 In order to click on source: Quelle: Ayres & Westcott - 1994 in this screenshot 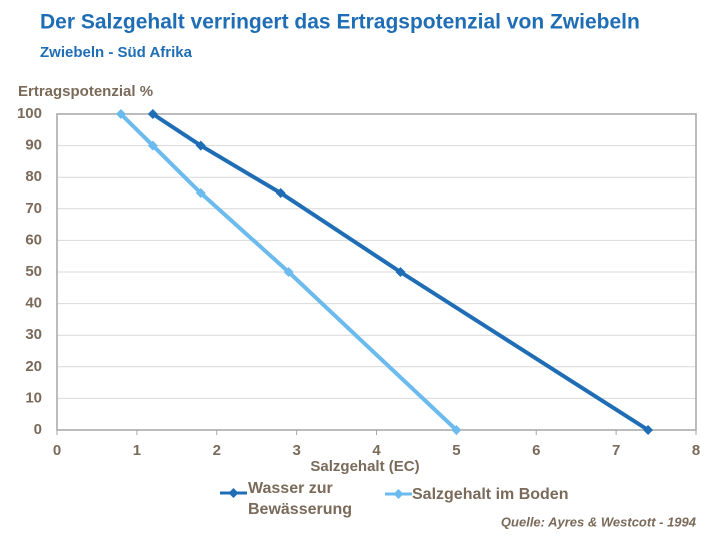, I will do `click(599, 521)`.